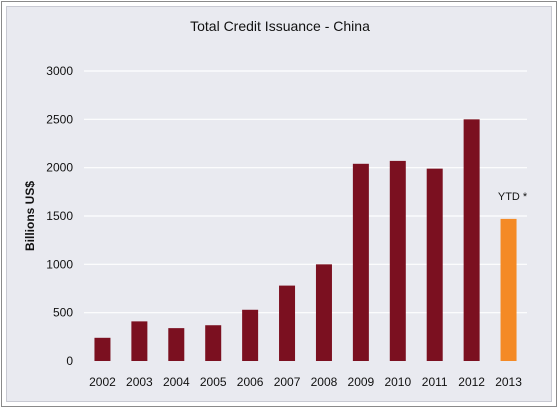  I want to click on y-tick-labels: 0 500 1000 1500 2000 2500 3000, so click(59, 216).